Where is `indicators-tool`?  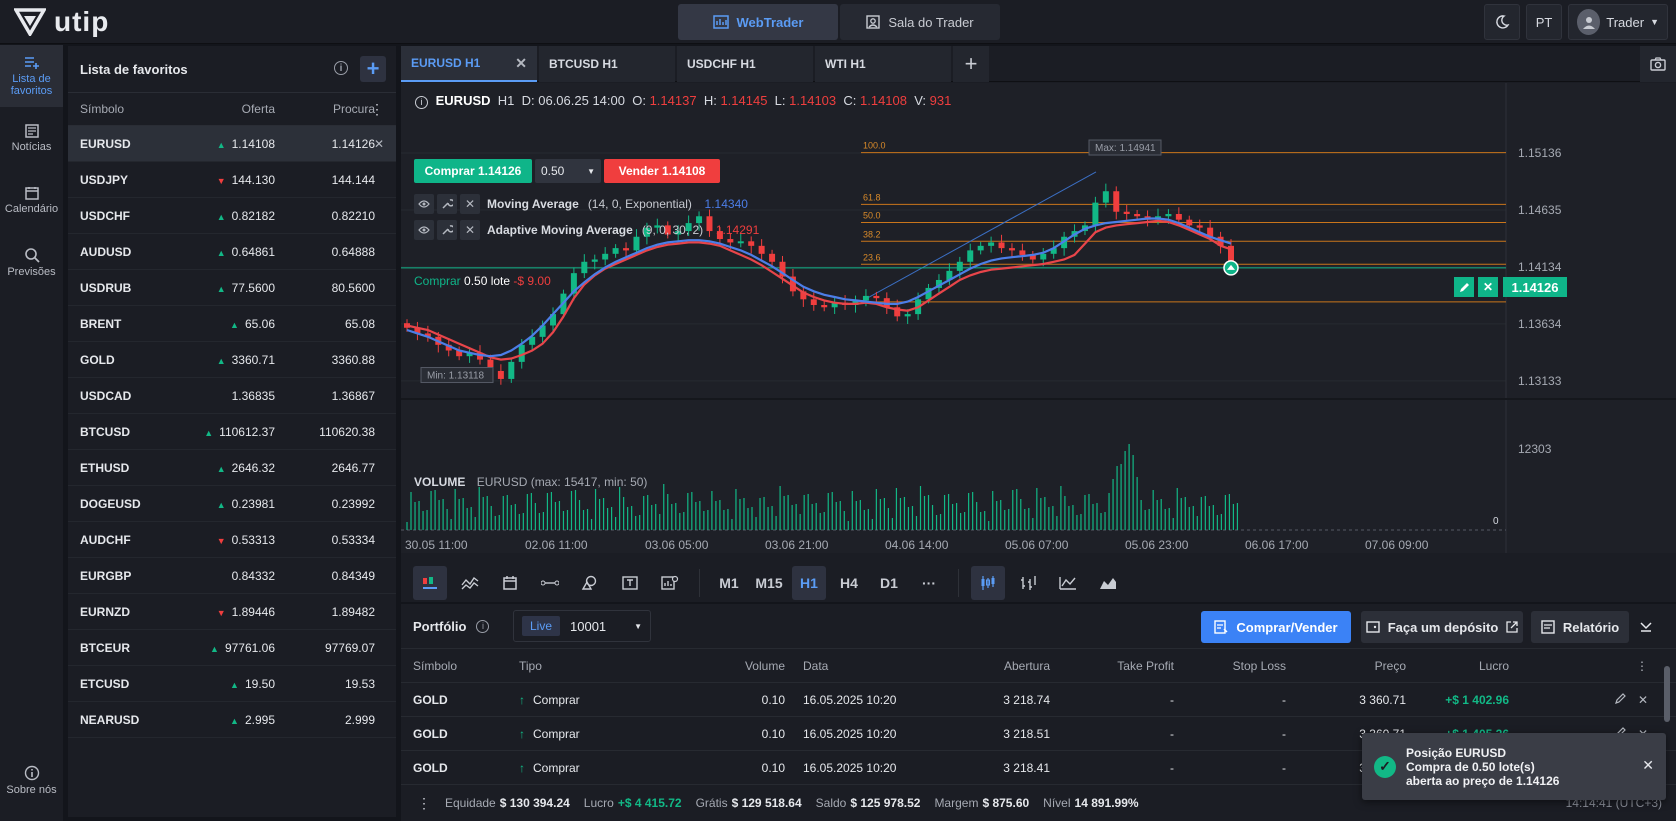
indicators-tool is located at coordinates (430, 583).